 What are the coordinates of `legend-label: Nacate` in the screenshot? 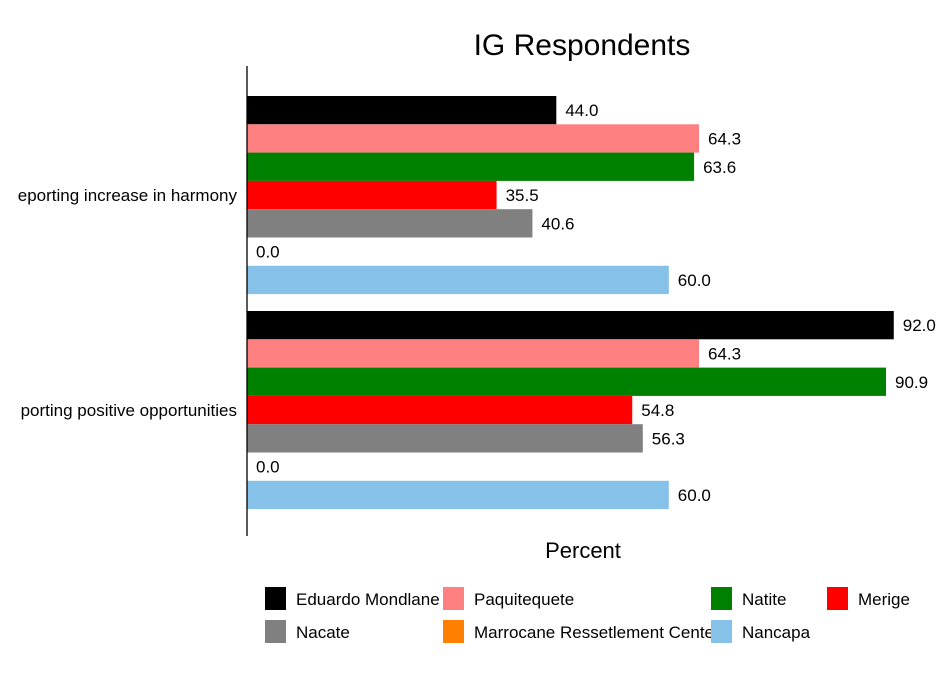 It's located at (323, 632).